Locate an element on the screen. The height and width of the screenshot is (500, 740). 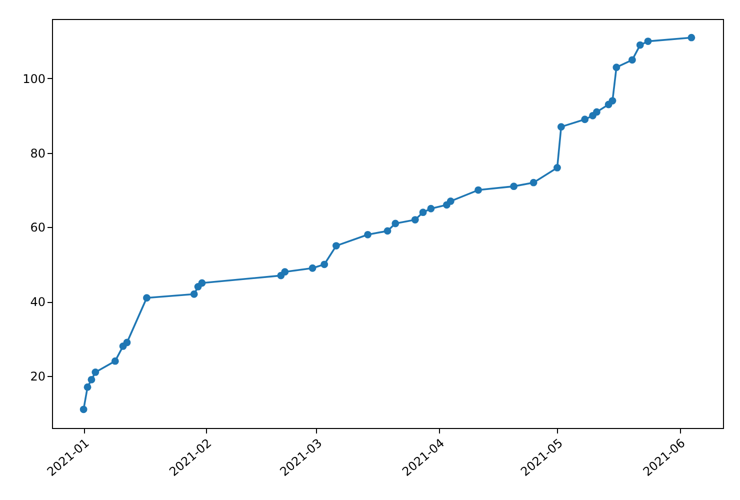
y-tick-label: 20 is located at coordinates (38, 376).